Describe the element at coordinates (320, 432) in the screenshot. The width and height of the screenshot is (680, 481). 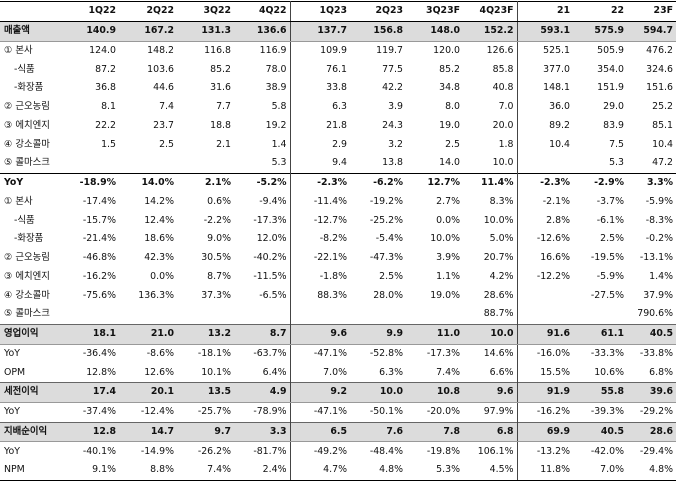
I see `table-cell: 6.5` at that location.